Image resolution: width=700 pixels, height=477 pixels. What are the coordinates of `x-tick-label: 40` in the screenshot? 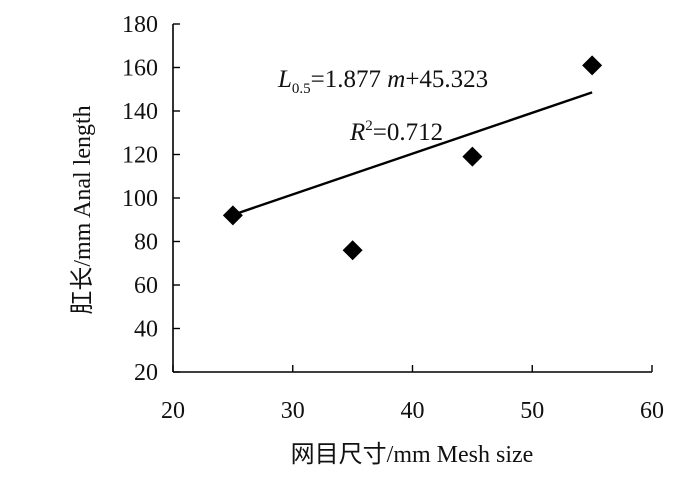 It's located at (413, 411).